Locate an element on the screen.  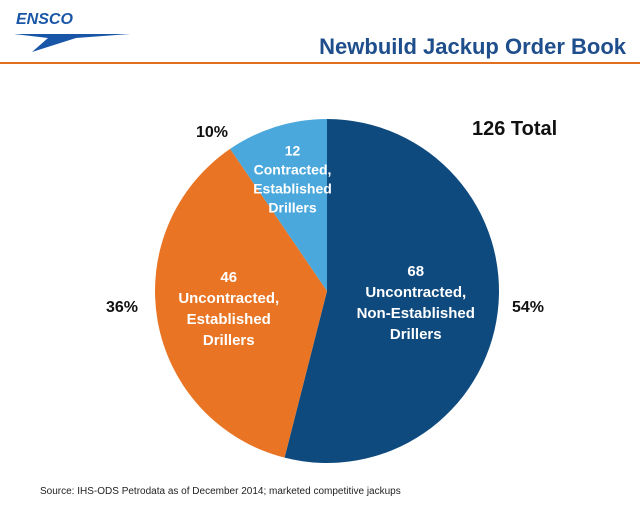
slice-percent-label: 36% is located at coordinates (122, 307).